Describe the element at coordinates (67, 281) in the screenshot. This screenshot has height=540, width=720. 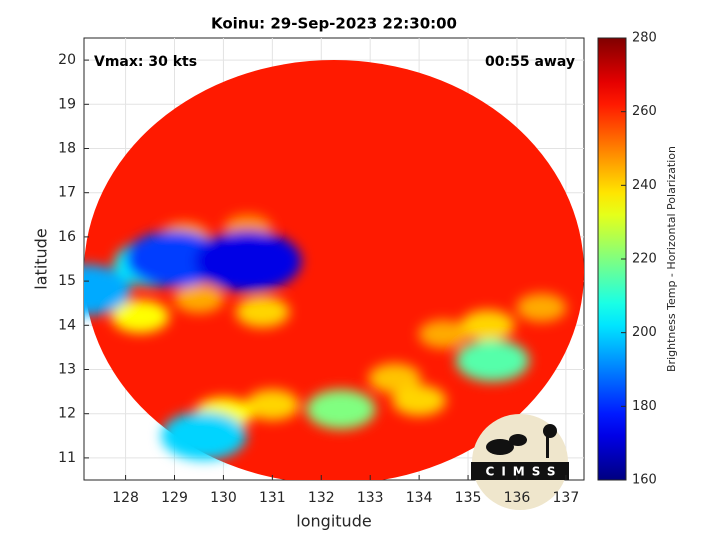
I see `y-tick-label: 15` at that location.